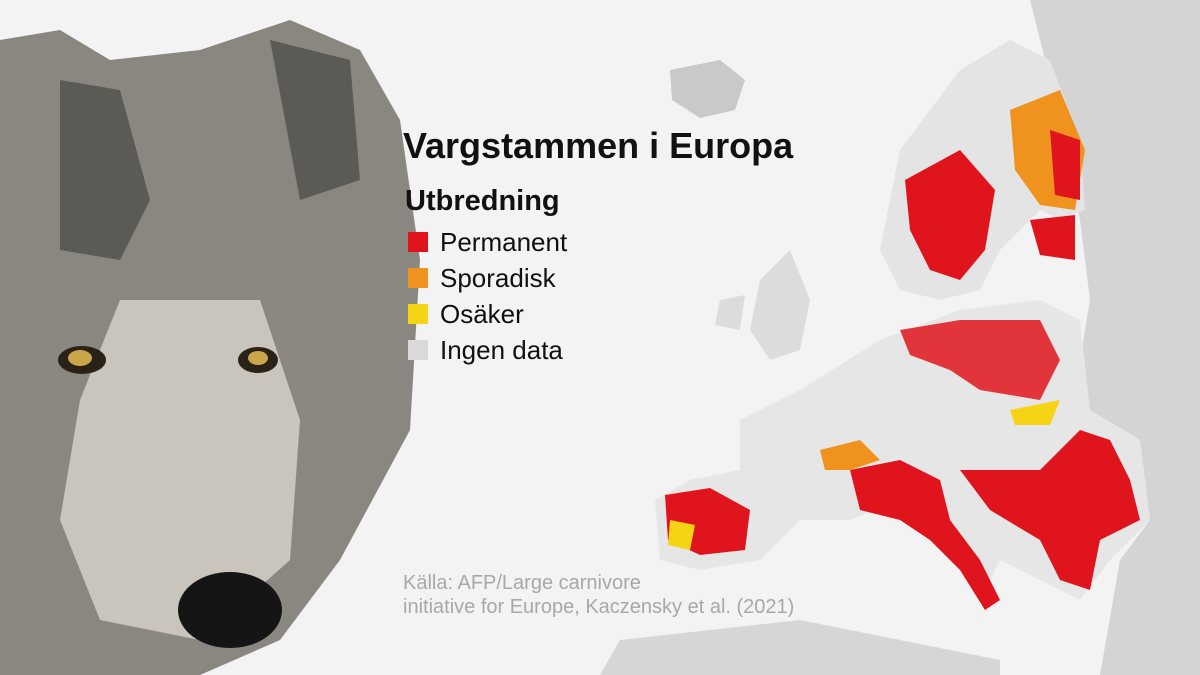  Describe the element at coordinates (482, 201) in the screenshot. I see `subtitle: Utbredning` at that location.